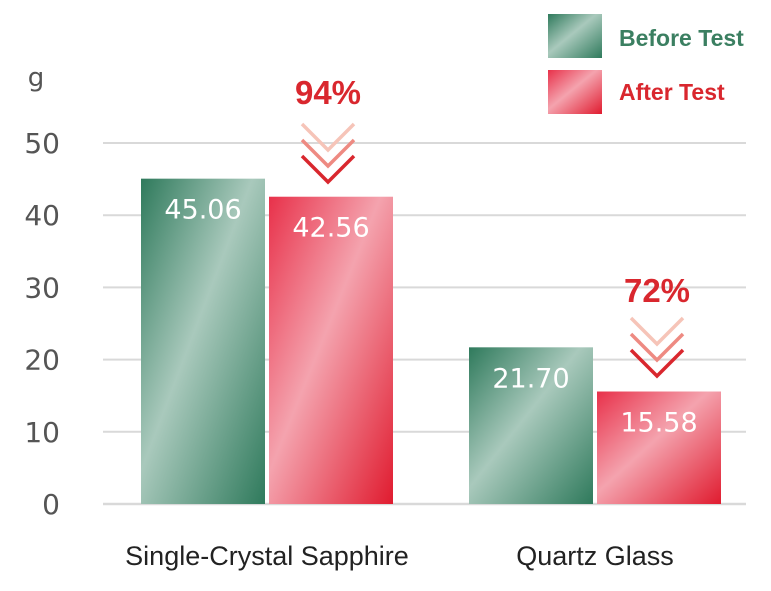 This screenshot has width=771, height=591. What do you see at coordinates (328, 153) in the screenshot?
I see `down-chevron-icon-sapphire` at bounding box center [328, 153].